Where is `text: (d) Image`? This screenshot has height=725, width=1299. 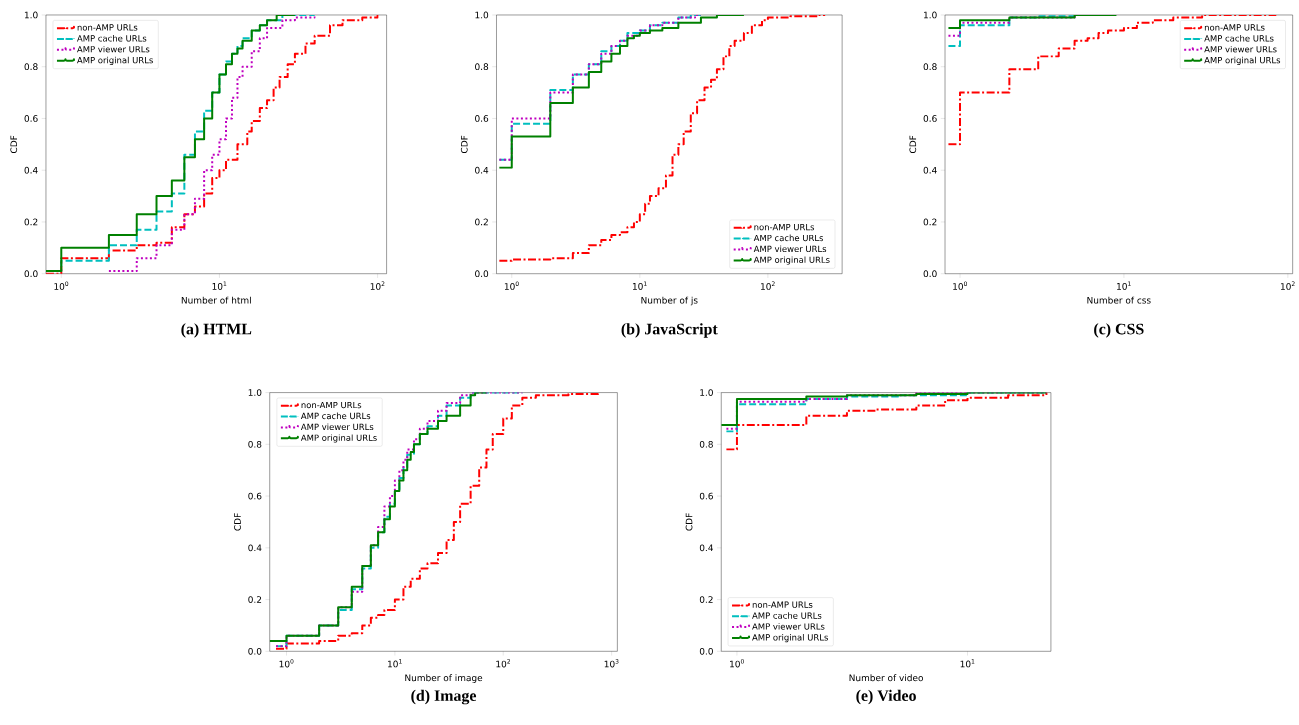 text: (d) Image is located at coordinates (444, 697).